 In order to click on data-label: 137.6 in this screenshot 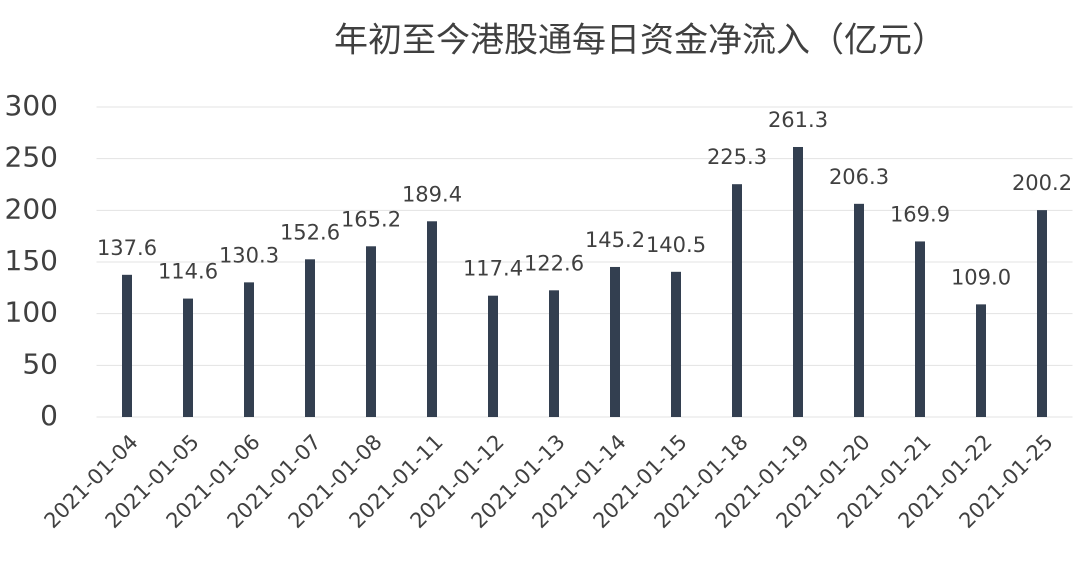, I will do `click(127, 248)`.